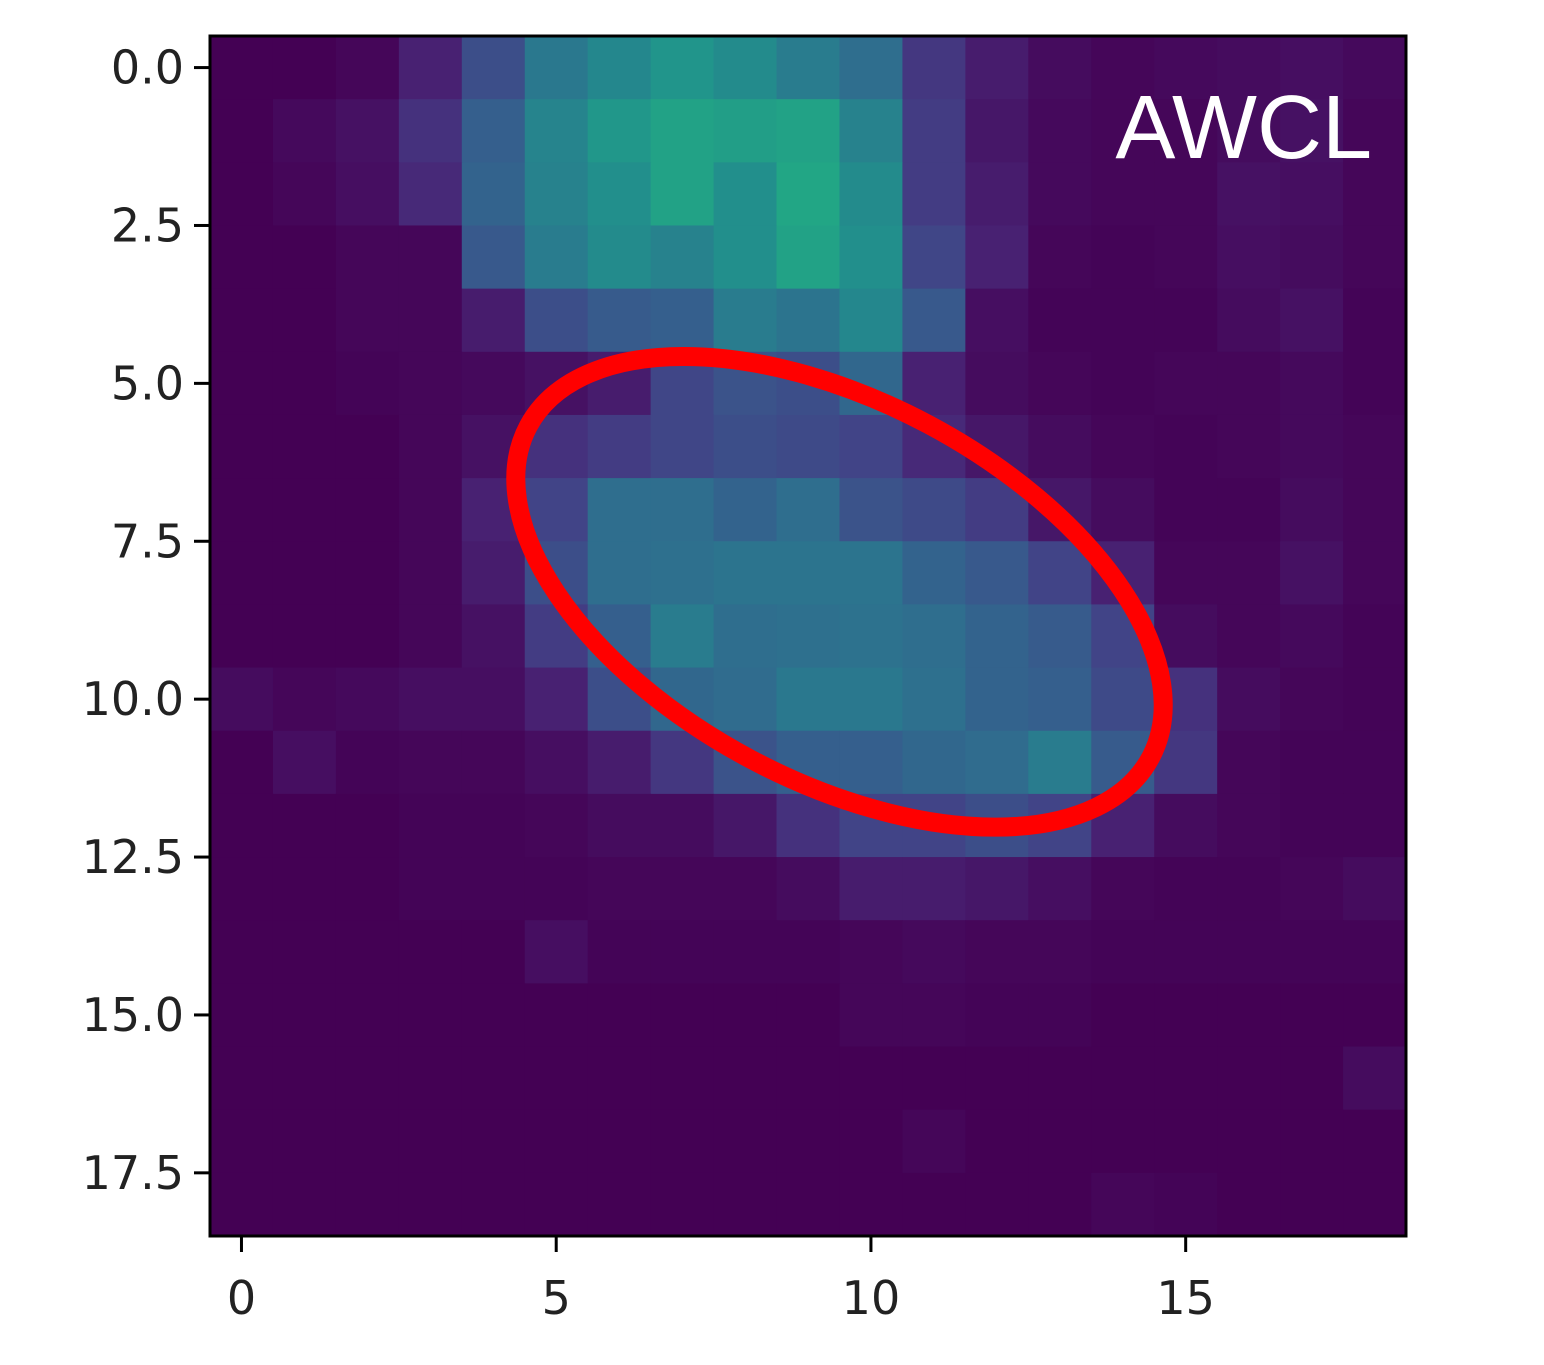  Describe the element at coordinates (1185, 1298) in the screenshot. I see `x-tick-label: 15` at that location.